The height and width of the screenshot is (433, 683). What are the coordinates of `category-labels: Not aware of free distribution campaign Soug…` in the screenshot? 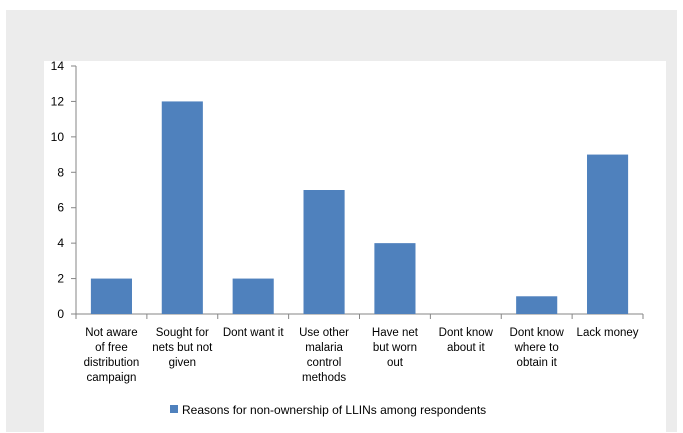 It's located at (361, 355).